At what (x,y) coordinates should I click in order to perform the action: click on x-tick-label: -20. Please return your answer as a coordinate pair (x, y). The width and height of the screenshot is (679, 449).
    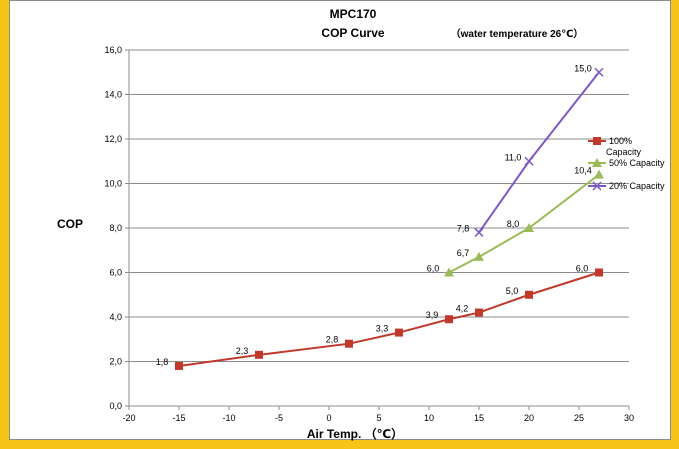
    Looking at the image, I should click on (128, 418).